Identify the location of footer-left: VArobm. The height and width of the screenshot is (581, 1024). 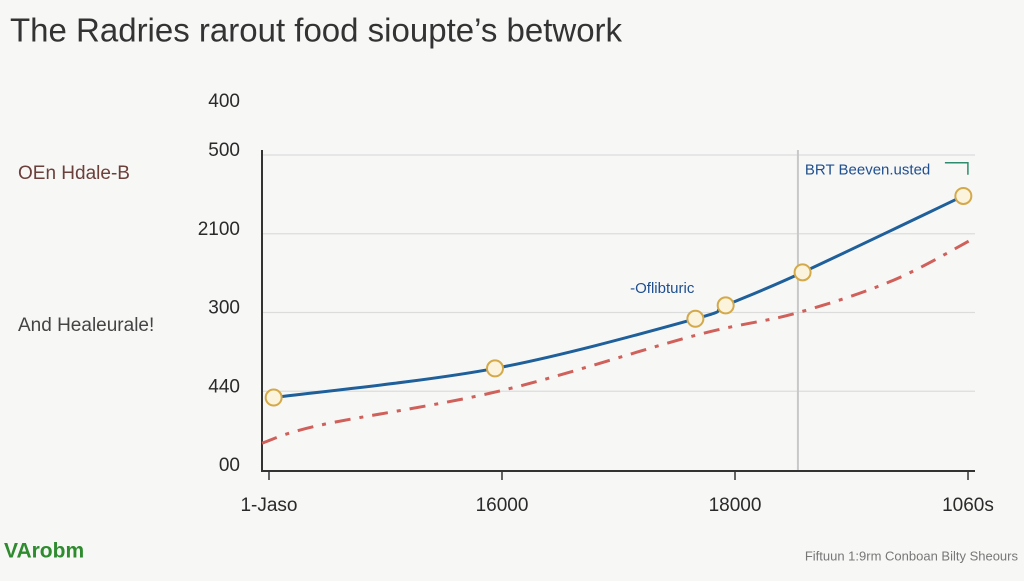
(44, 551).